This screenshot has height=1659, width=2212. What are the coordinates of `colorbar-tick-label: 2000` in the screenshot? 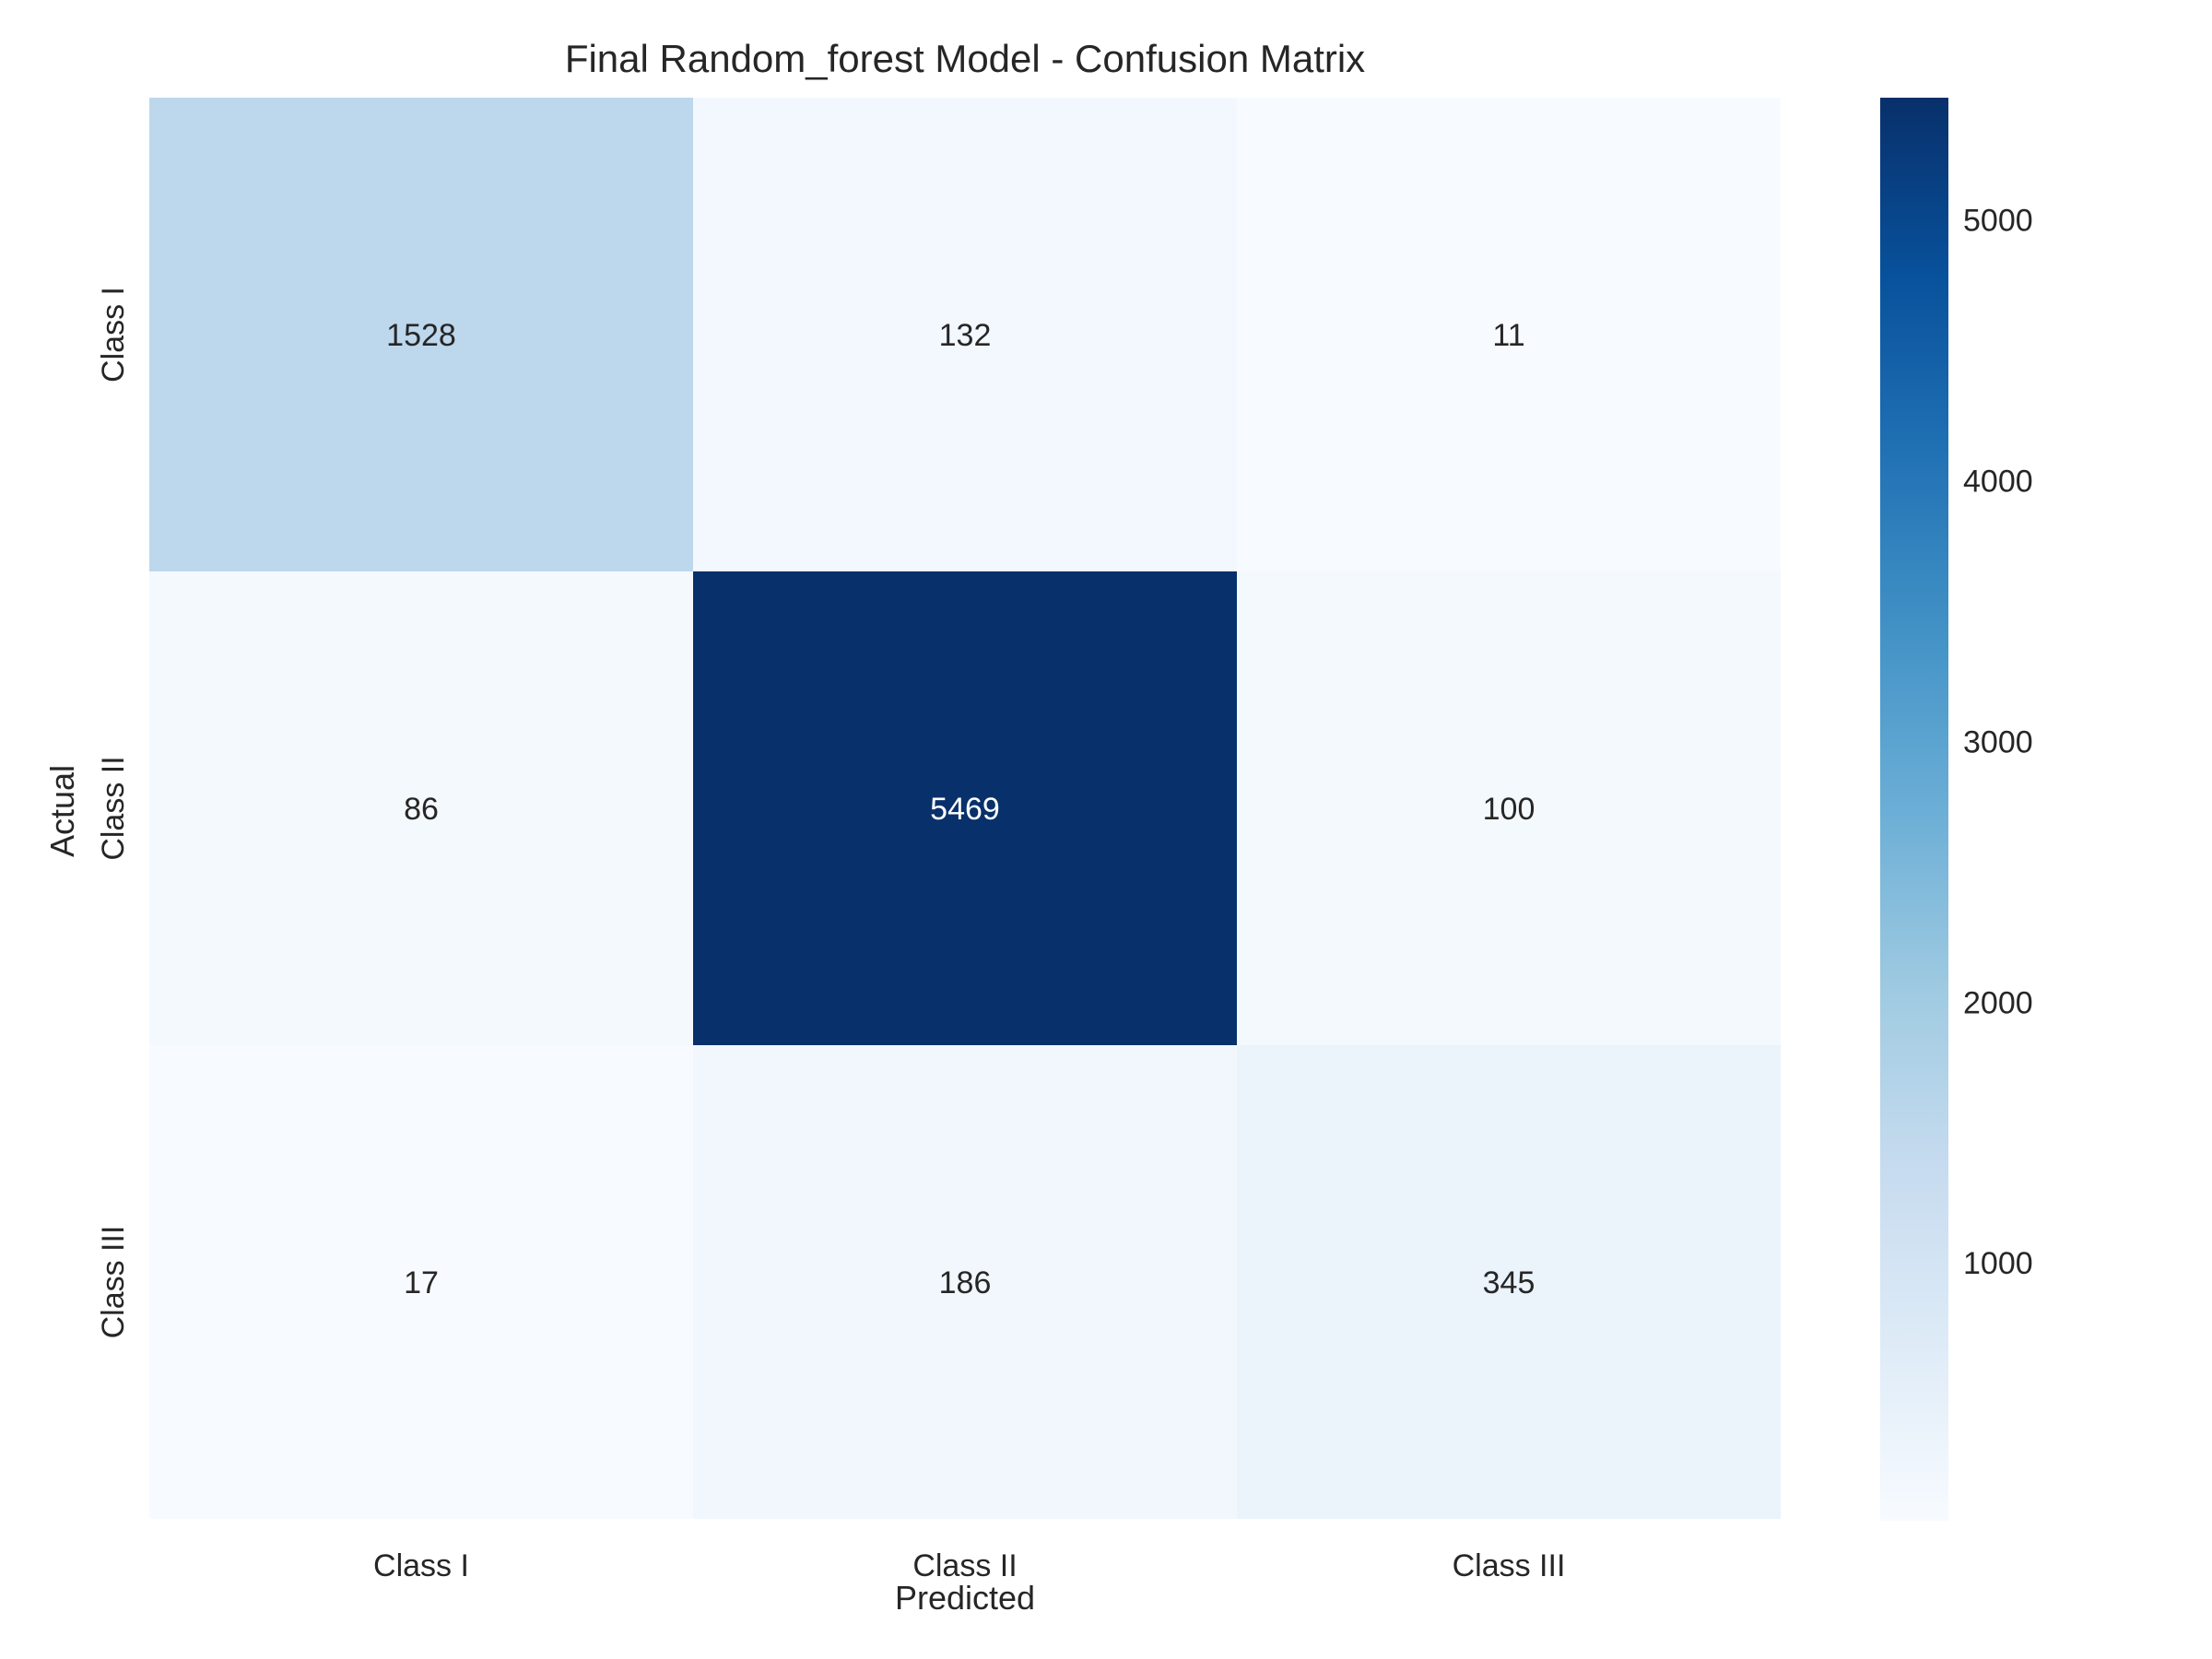 It's located at (1998, 1002).